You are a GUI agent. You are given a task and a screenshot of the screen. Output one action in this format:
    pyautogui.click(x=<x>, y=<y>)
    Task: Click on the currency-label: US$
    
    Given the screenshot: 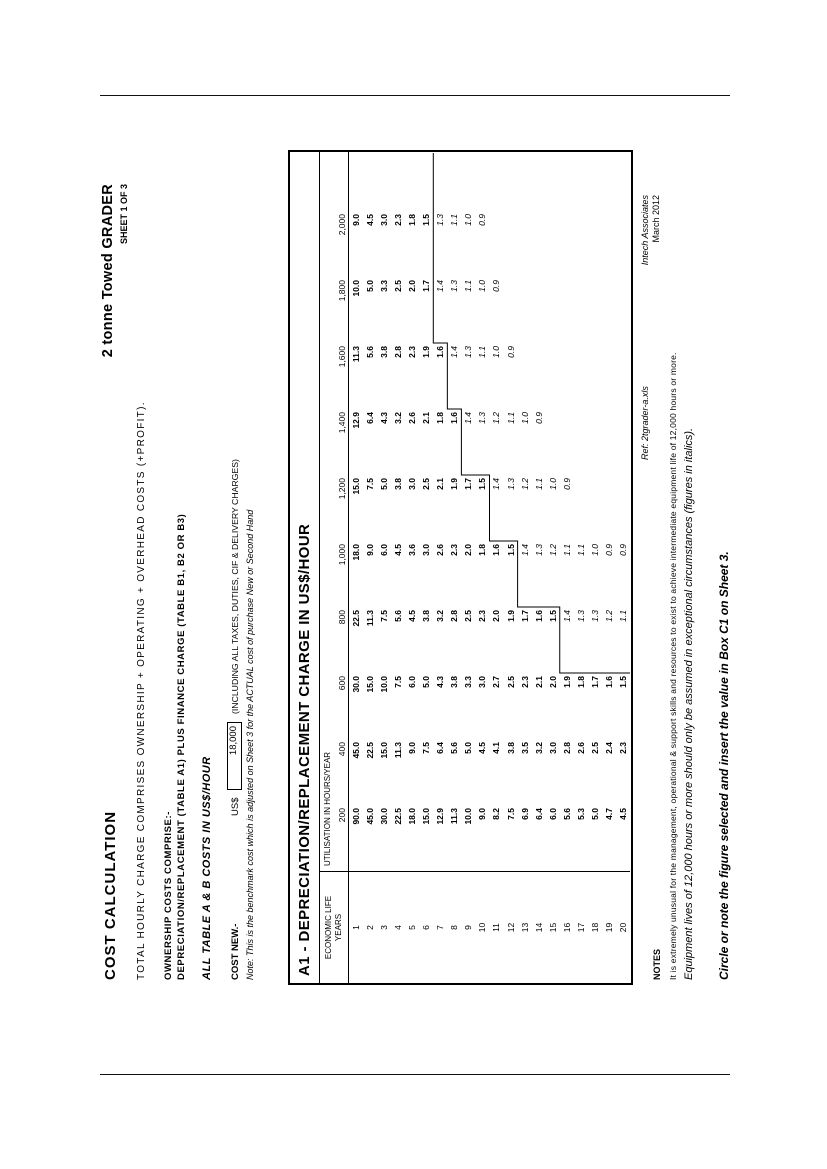 What is the action you would take?
    pyautogui.click(x=235, y=806)
    